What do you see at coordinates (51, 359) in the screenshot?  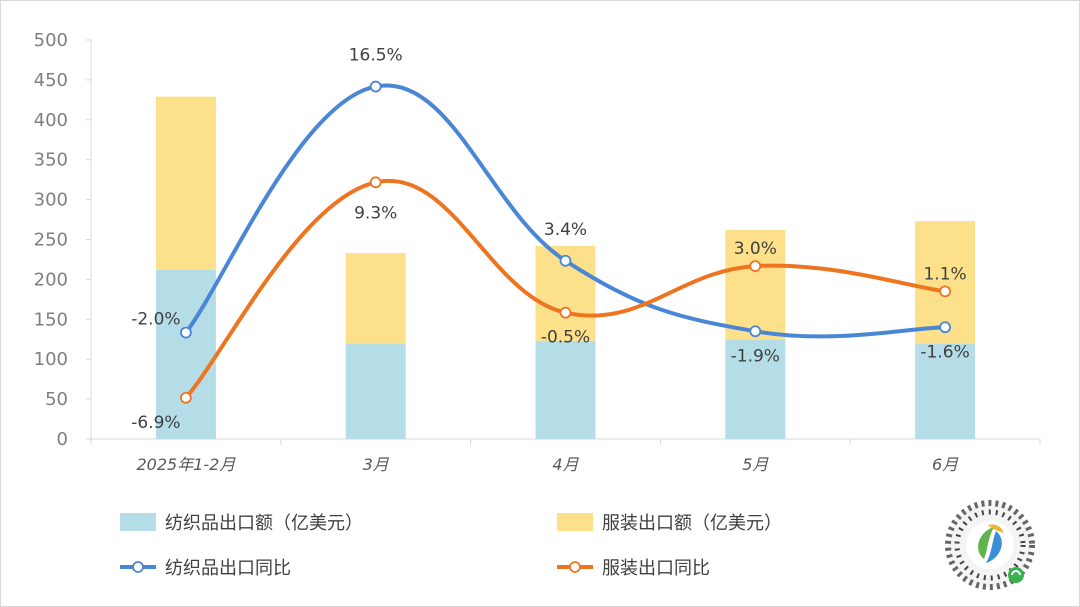 I see `y-tick-label: 100` at bounding box center [51, 359].